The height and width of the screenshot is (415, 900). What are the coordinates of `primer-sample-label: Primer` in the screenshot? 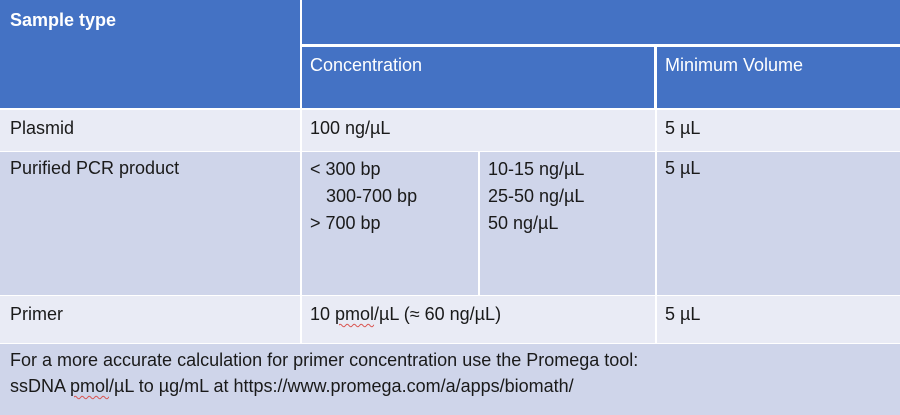 It's located at (36, 314).